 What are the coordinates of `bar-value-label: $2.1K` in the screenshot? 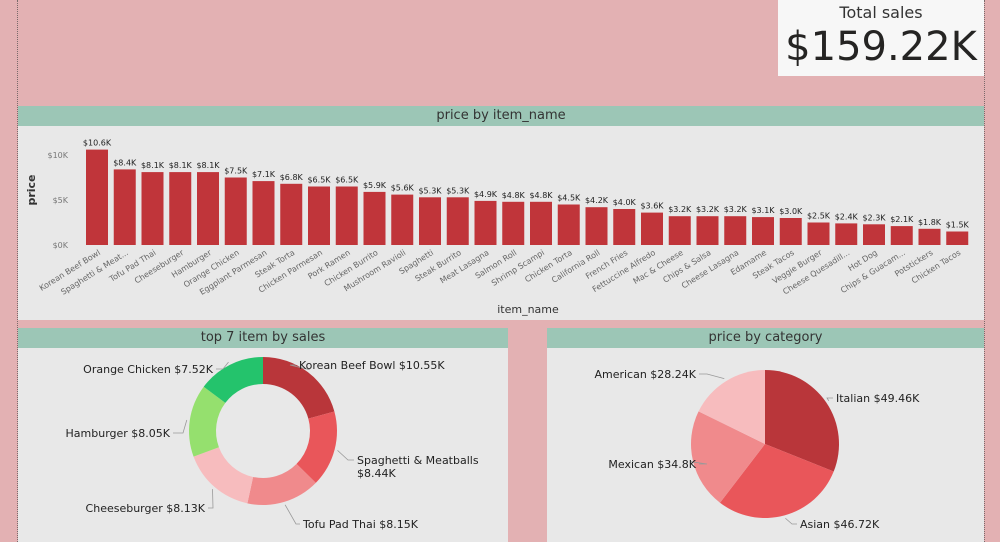 It's located at (902, 219).